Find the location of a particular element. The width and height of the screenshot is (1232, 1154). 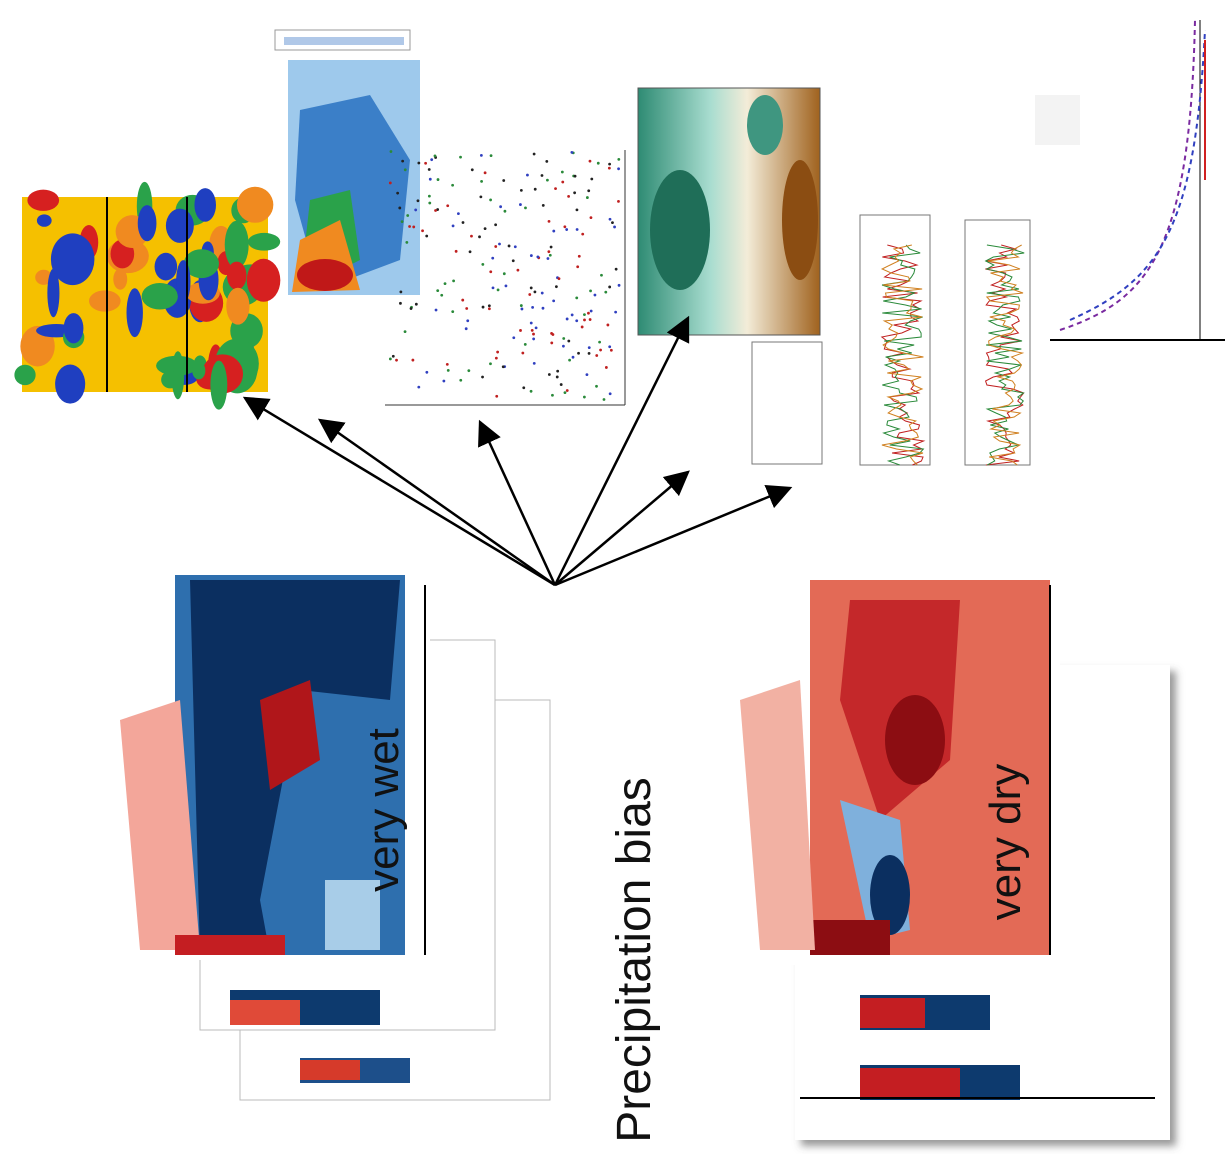

heatmap-thumbnail is located at coordinates (147, 295).